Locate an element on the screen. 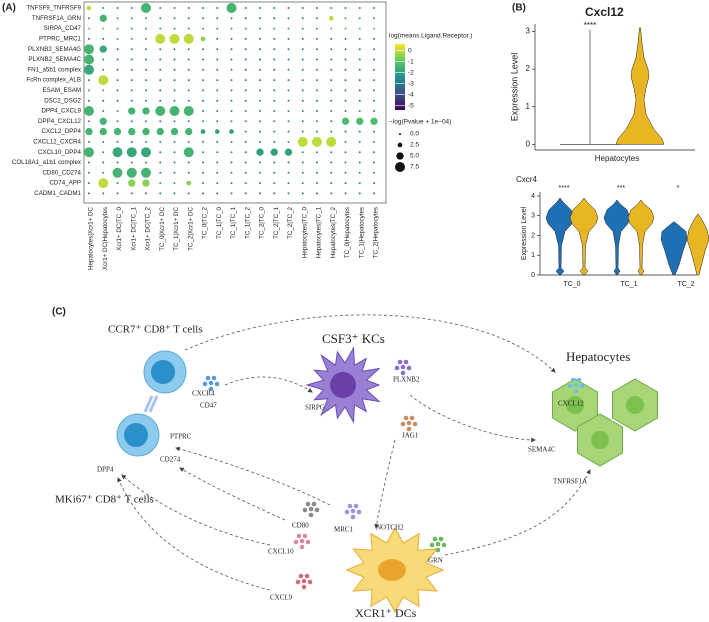  x-tick-label: TC_2 is located at coordinates (685, 284).